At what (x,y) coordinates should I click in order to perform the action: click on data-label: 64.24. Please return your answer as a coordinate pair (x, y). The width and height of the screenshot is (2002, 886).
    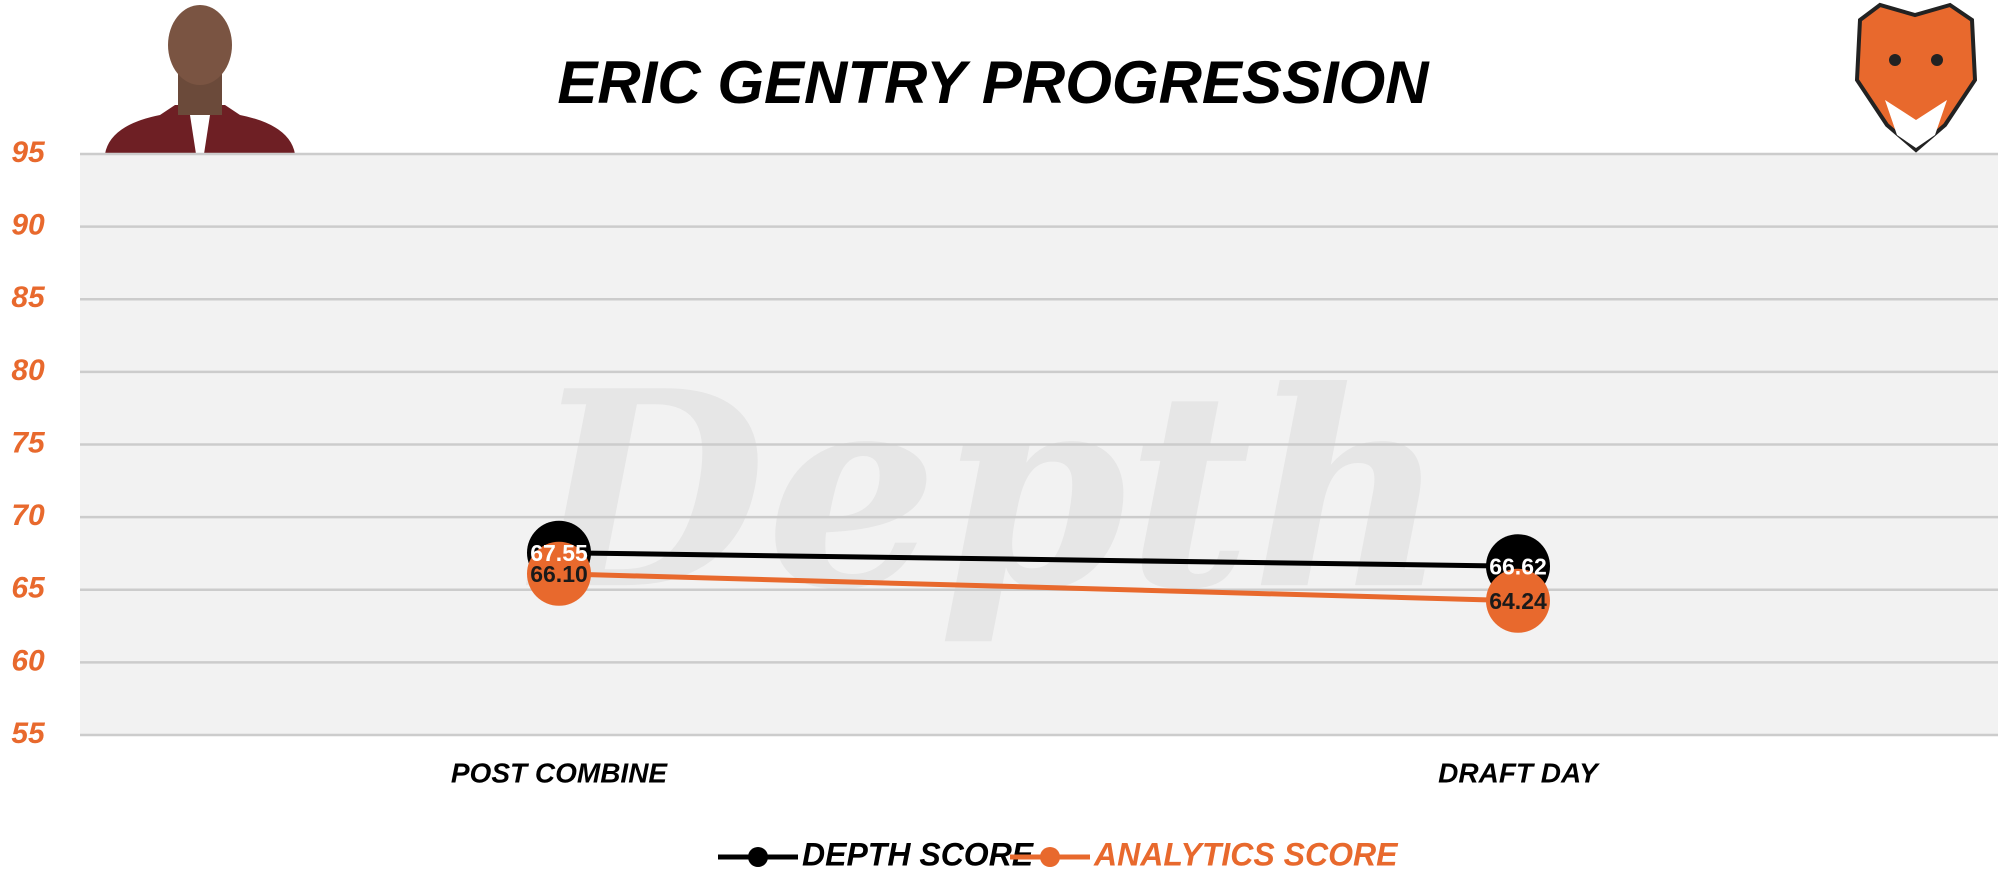
    Looking at the image, I should click on (1518, 601).